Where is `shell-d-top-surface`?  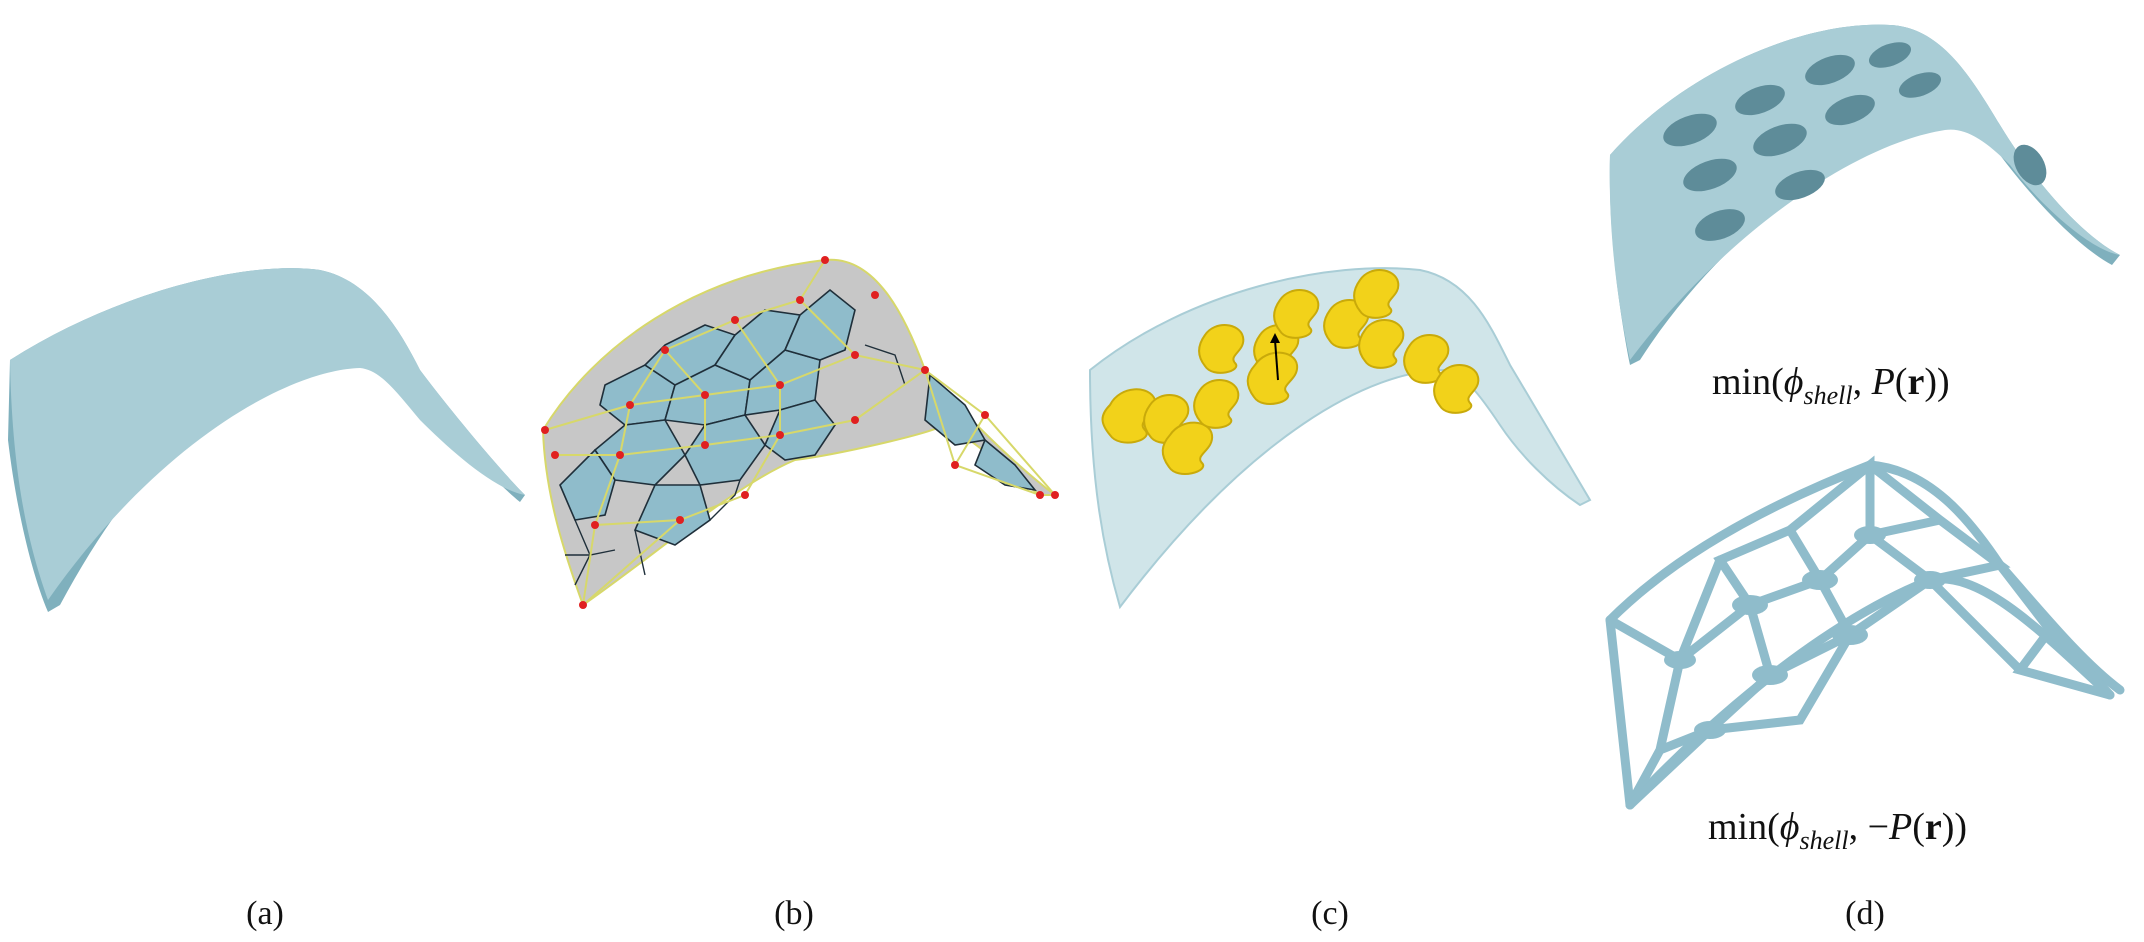 shell-d-top-surface is located at coordinates (1864, 192).